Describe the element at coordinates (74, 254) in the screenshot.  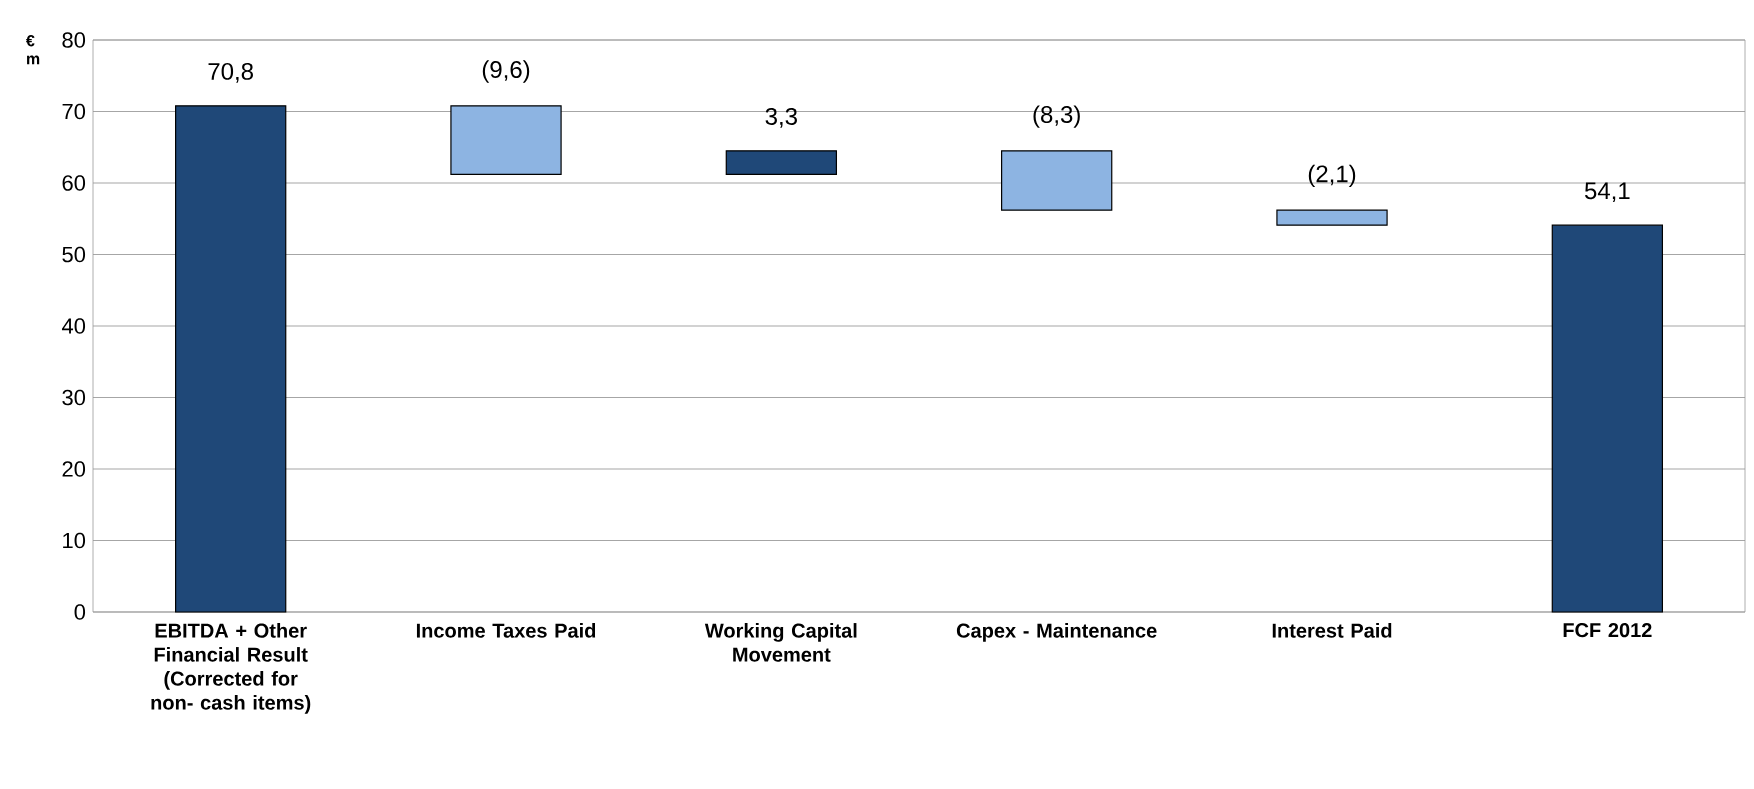
I see `y-tick-label: 50` at that location.